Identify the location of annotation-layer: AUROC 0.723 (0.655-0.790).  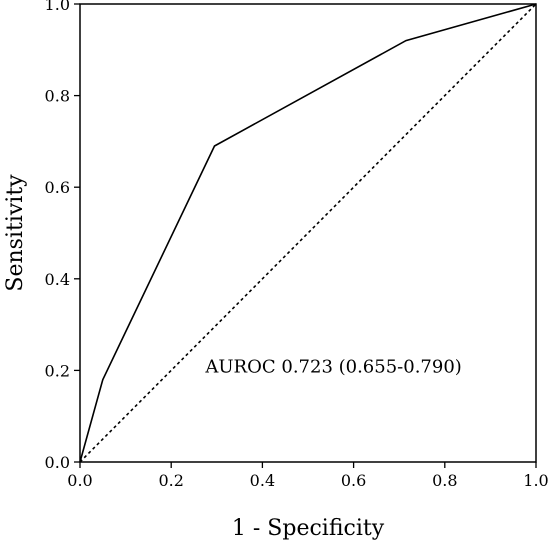
(332, 367).